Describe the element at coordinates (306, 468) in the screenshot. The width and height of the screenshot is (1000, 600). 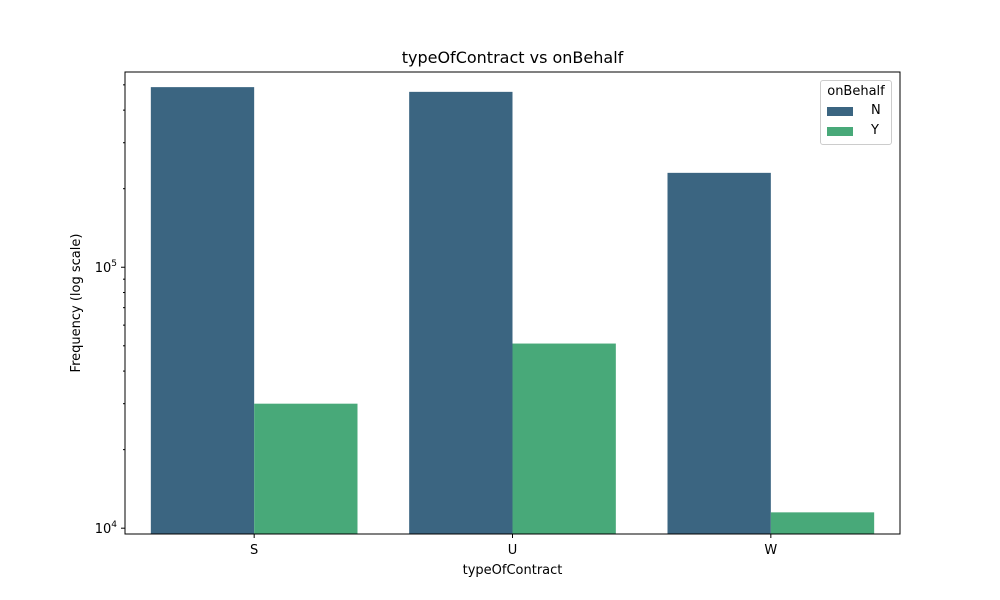
I see `bar-y-s` at that location.